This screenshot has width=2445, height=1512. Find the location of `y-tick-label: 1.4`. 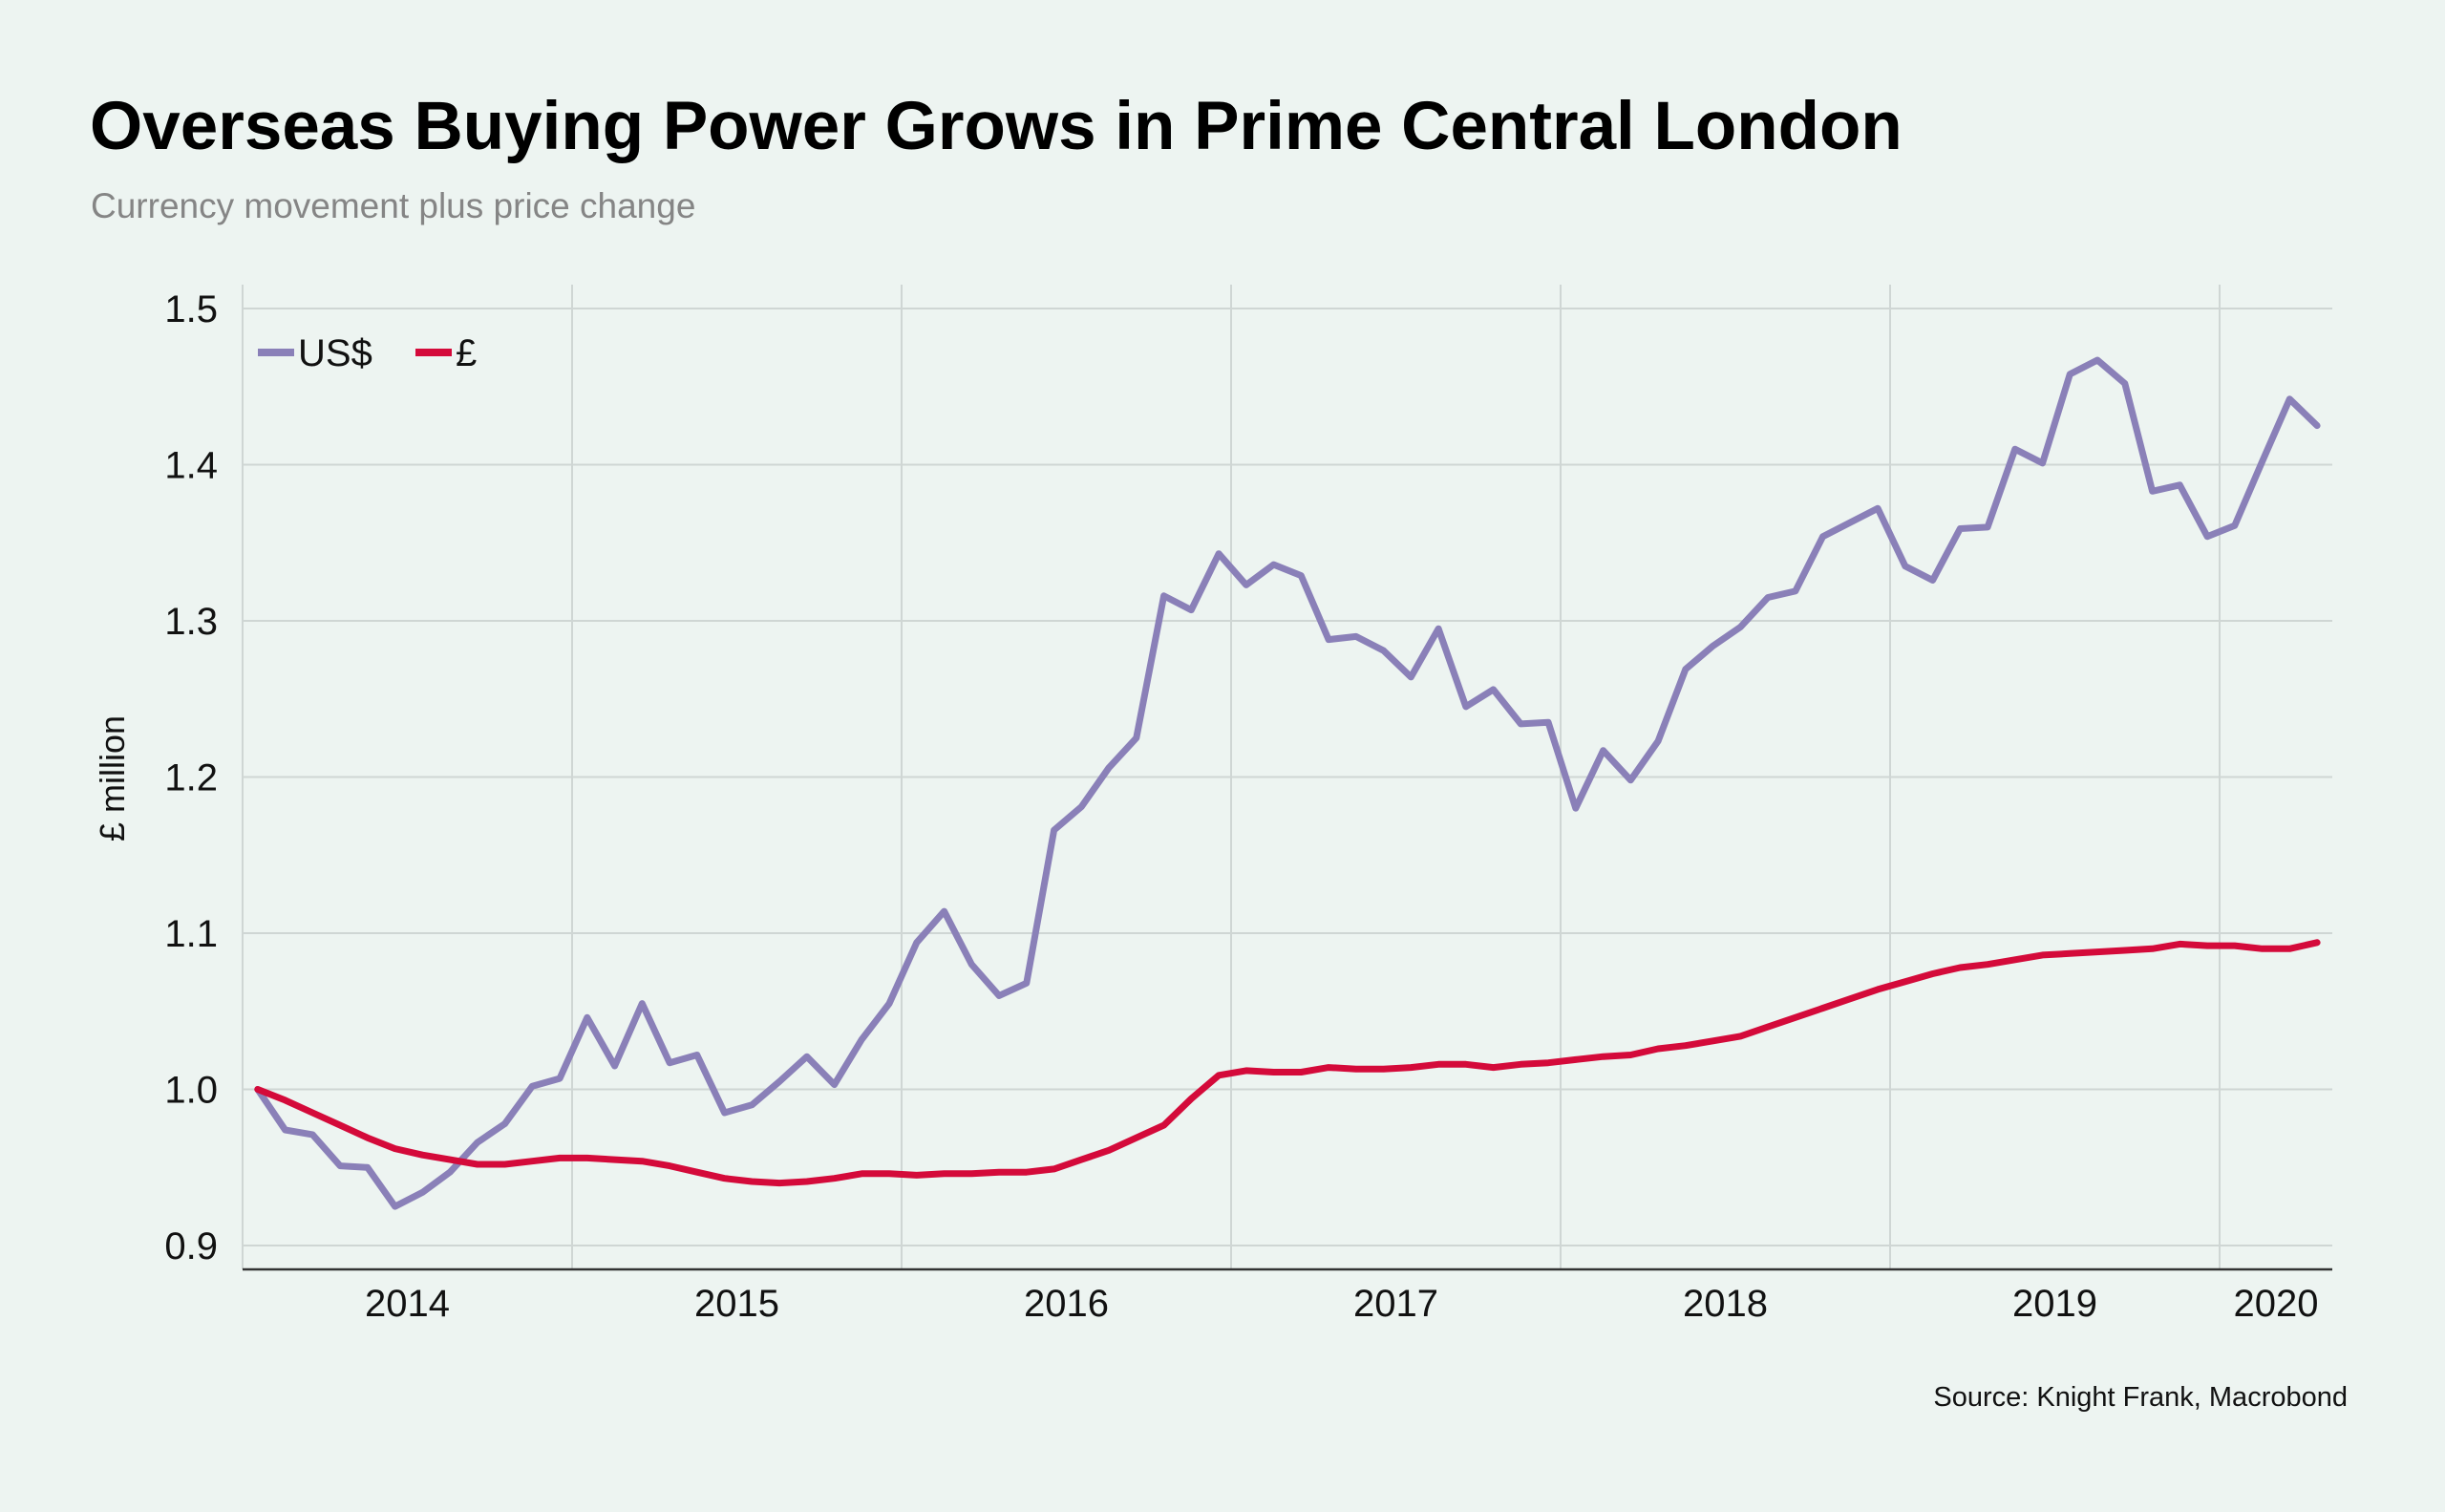

y-tick-label: 1.4 is located at coordinates (191, 466).